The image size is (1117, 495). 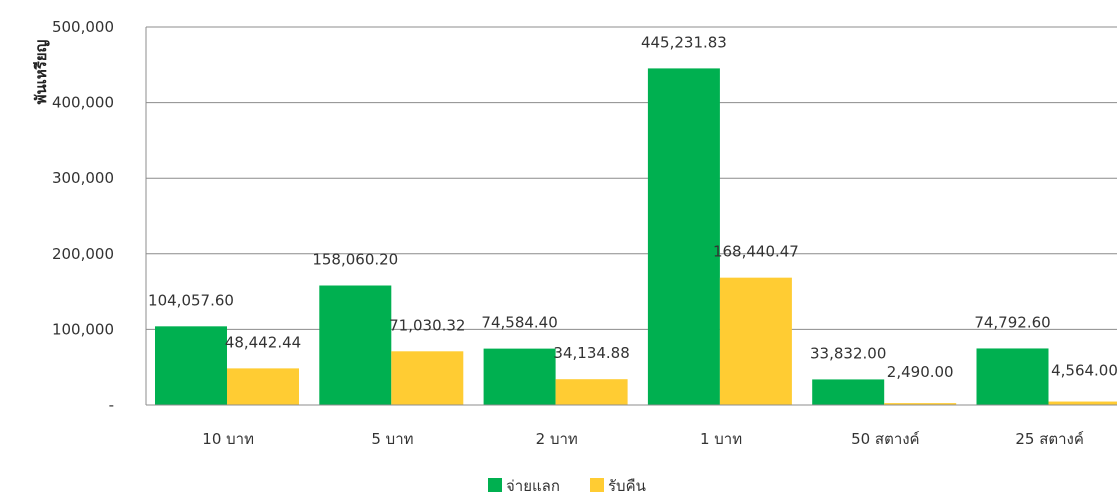 I want to click on y-tick-label: -, so click(x=111, y=405).